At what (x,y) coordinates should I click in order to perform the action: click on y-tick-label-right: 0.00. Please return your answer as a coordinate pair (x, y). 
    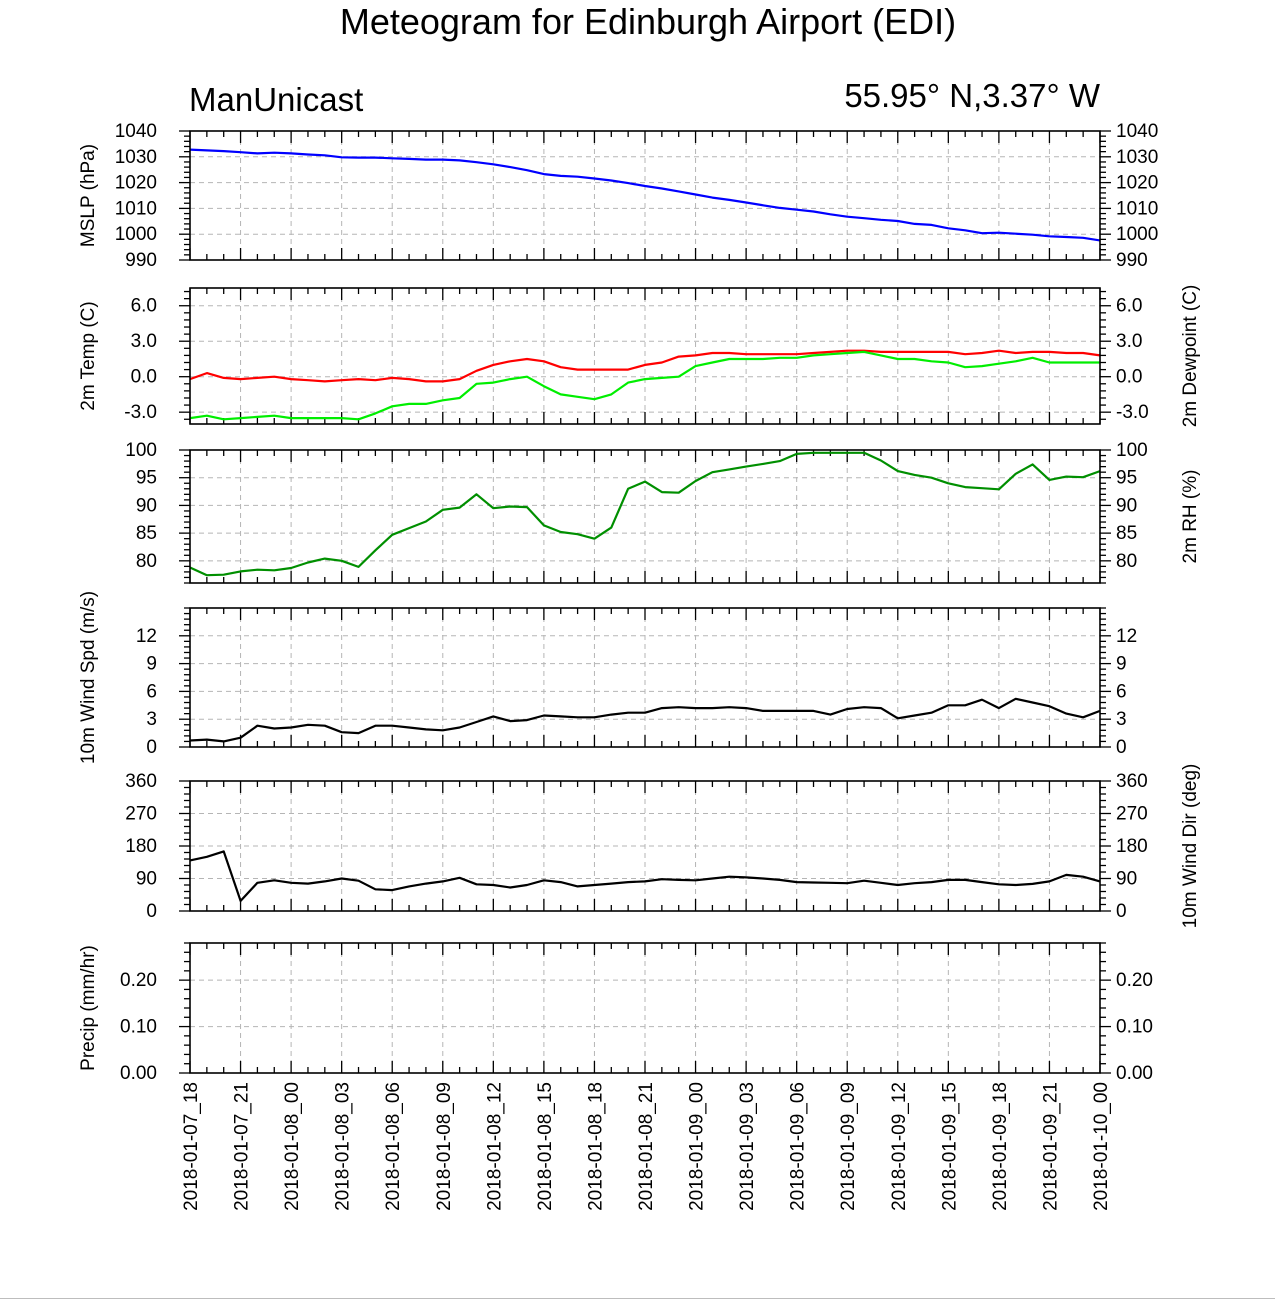
    Looking at the image, I should click on (1134, 1073).